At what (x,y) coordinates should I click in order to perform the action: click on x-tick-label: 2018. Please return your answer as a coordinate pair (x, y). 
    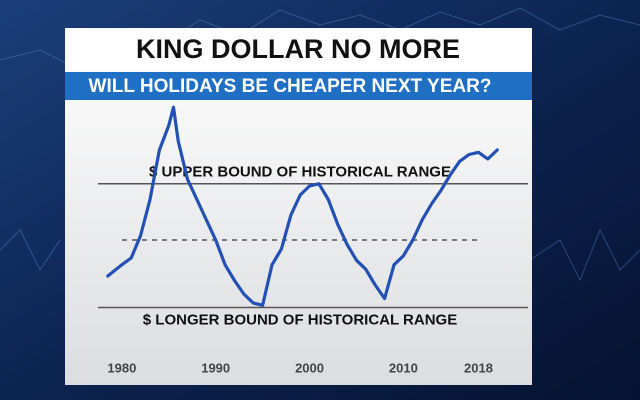
    Looking at the image, I should click on (478, 367).